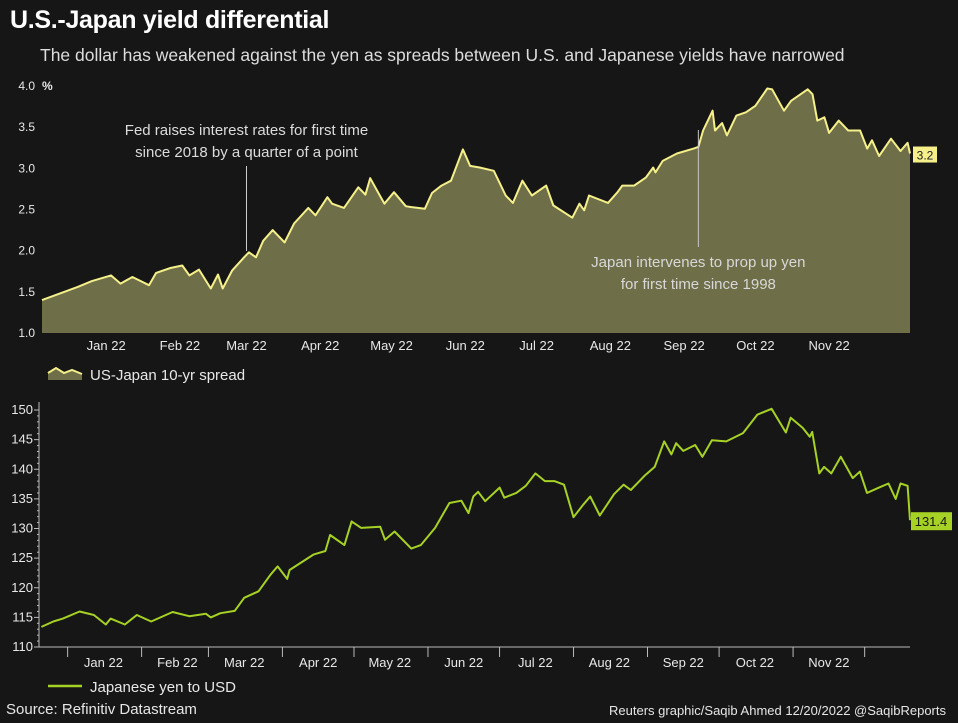 Image resolution: width=958 pixels, height=723 pixels. Describe the element at coordinates (26, 168) in the screenshot. I see `y-tick-label: 3.0` at that location.